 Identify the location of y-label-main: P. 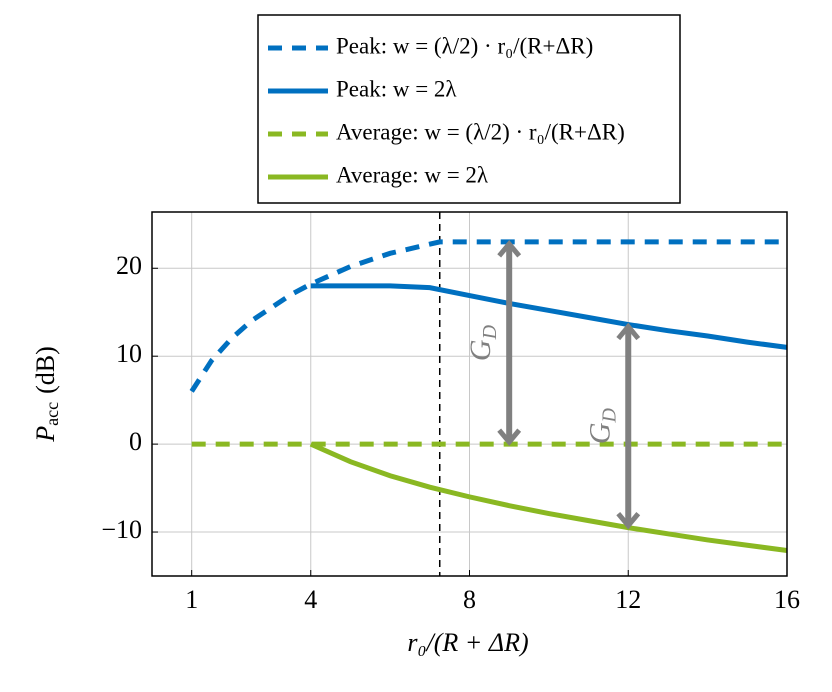
(45, 434).